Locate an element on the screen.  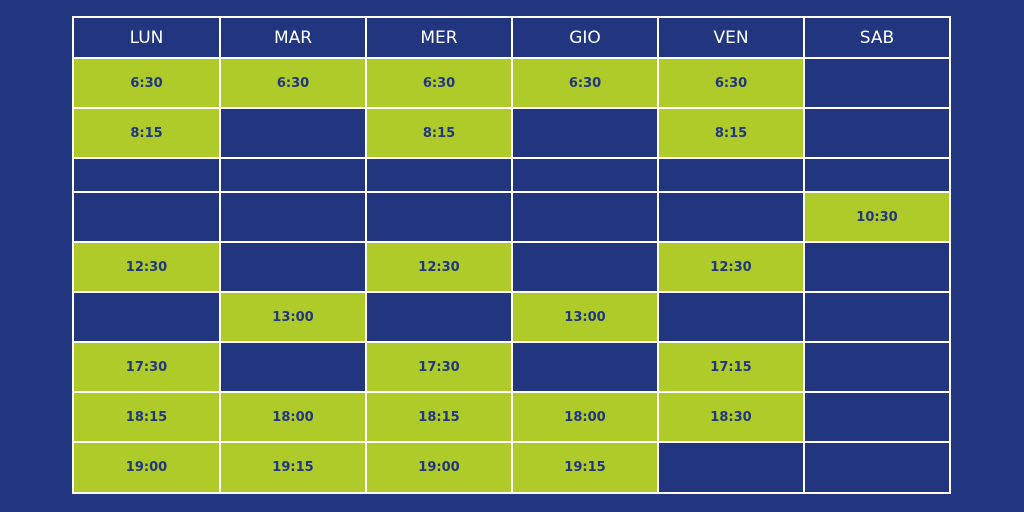
time-slot: 10:30 is located at coordinates (877, 217).